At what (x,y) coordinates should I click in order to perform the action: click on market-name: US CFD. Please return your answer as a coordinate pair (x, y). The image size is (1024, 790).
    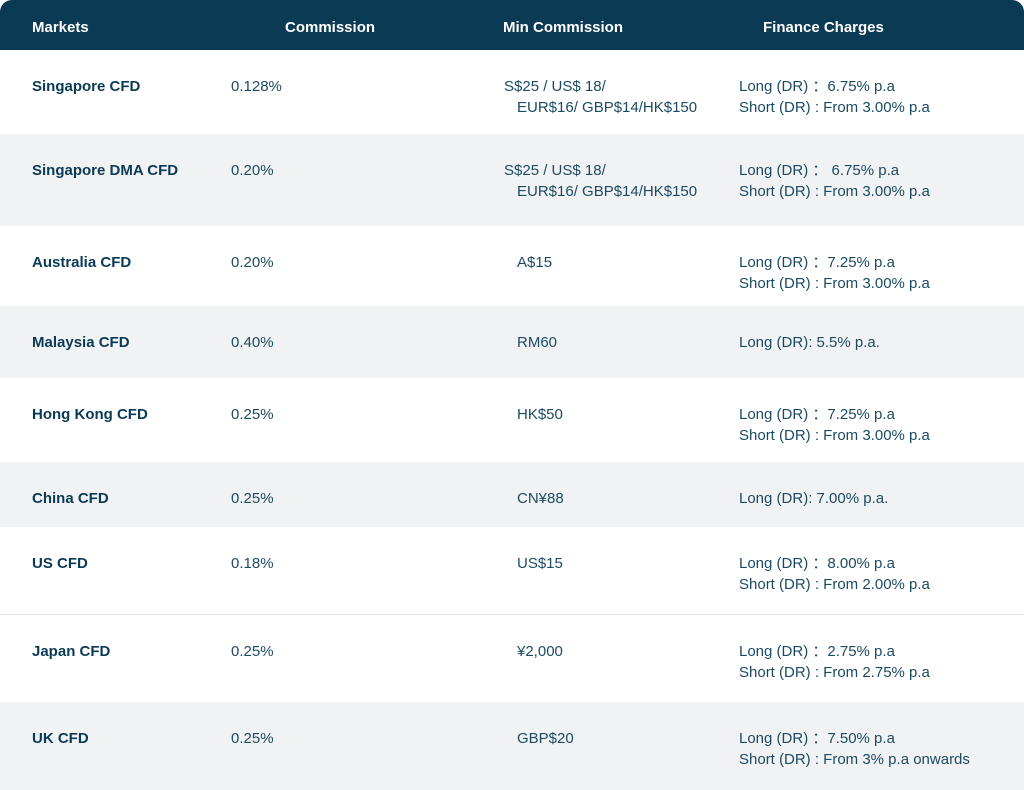
    Looking at the image, I should click on (60, 563).